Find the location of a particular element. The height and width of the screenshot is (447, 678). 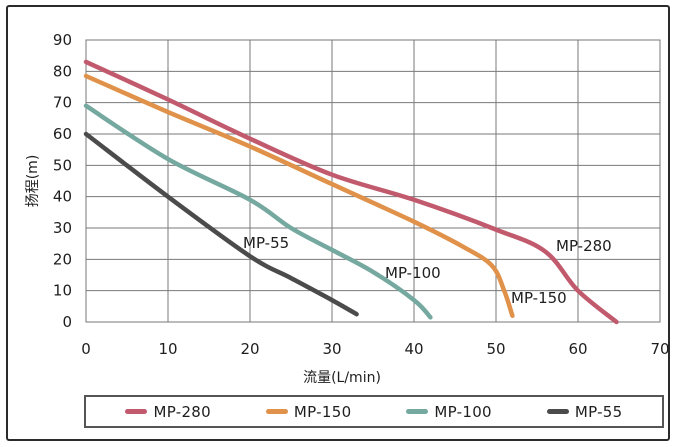

x-tick-label: 10 is located at coordinates (167, 349).